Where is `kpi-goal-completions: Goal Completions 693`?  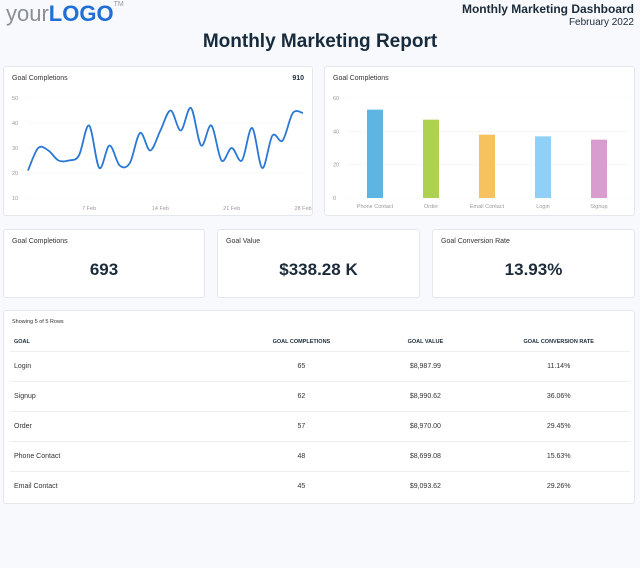
kpi-goal-completions: Goal Completions 693 is located at coordinates (104, 263).